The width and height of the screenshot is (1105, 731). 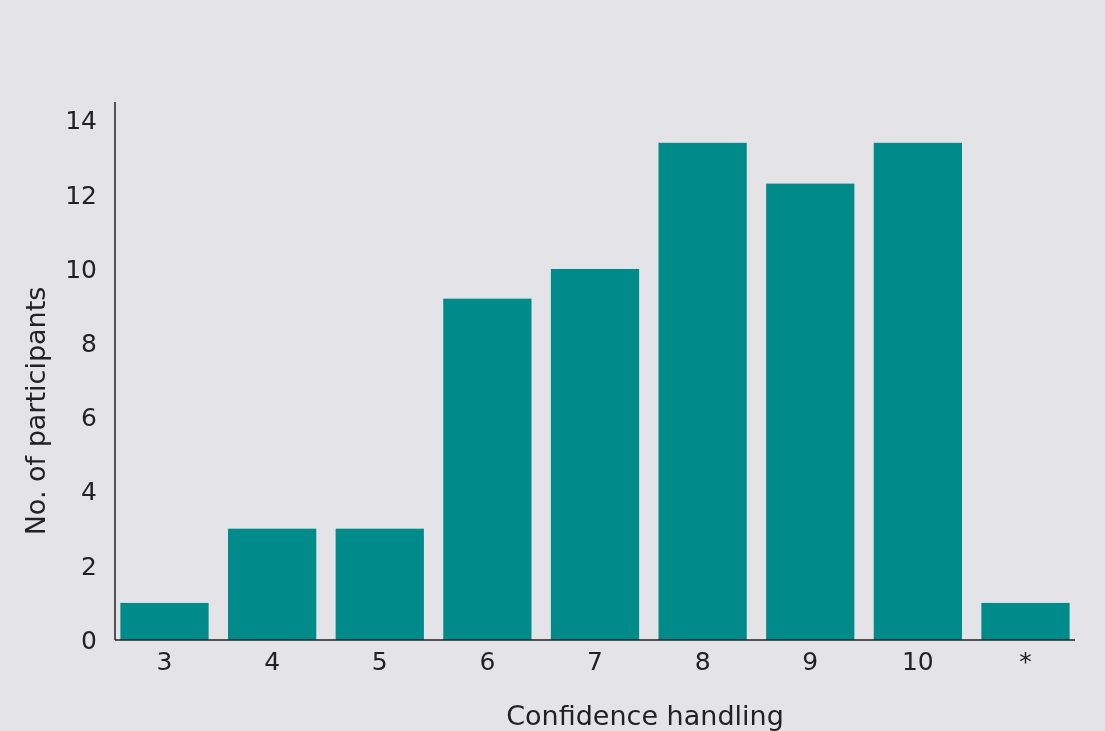 What do you see at coordinates (702, 661) in the screenshot?
I see `x-tick-label: 8` at bounding box center [702, 661].